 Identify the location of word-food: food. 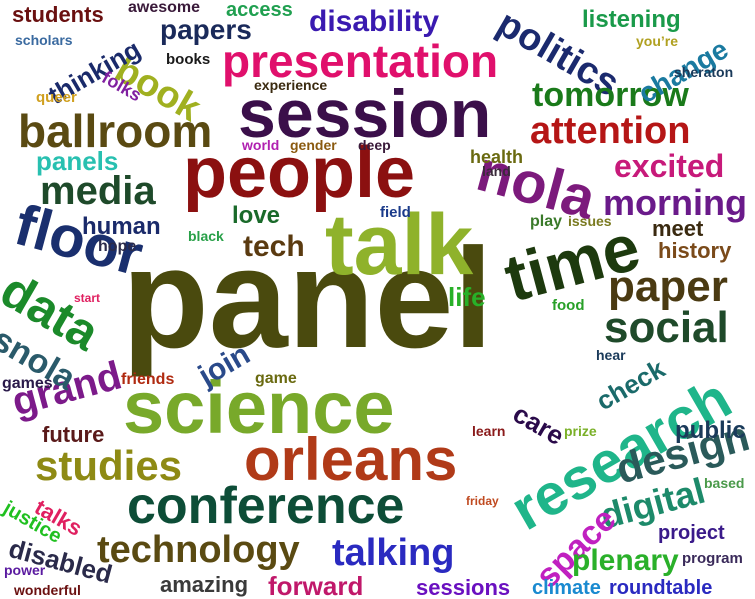
(568, 305).